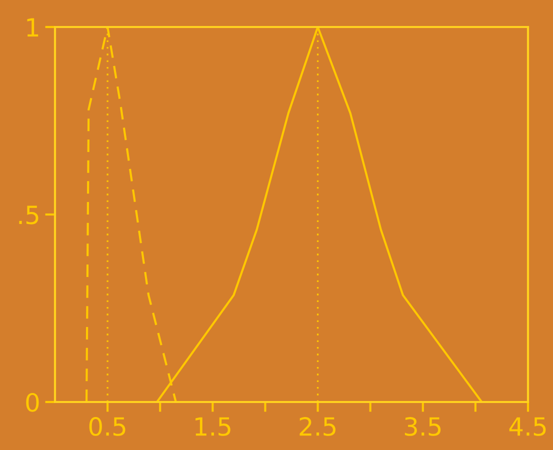 The image size is (553, 450). I want to click on y-tick-label: 0, so click(32, 402).